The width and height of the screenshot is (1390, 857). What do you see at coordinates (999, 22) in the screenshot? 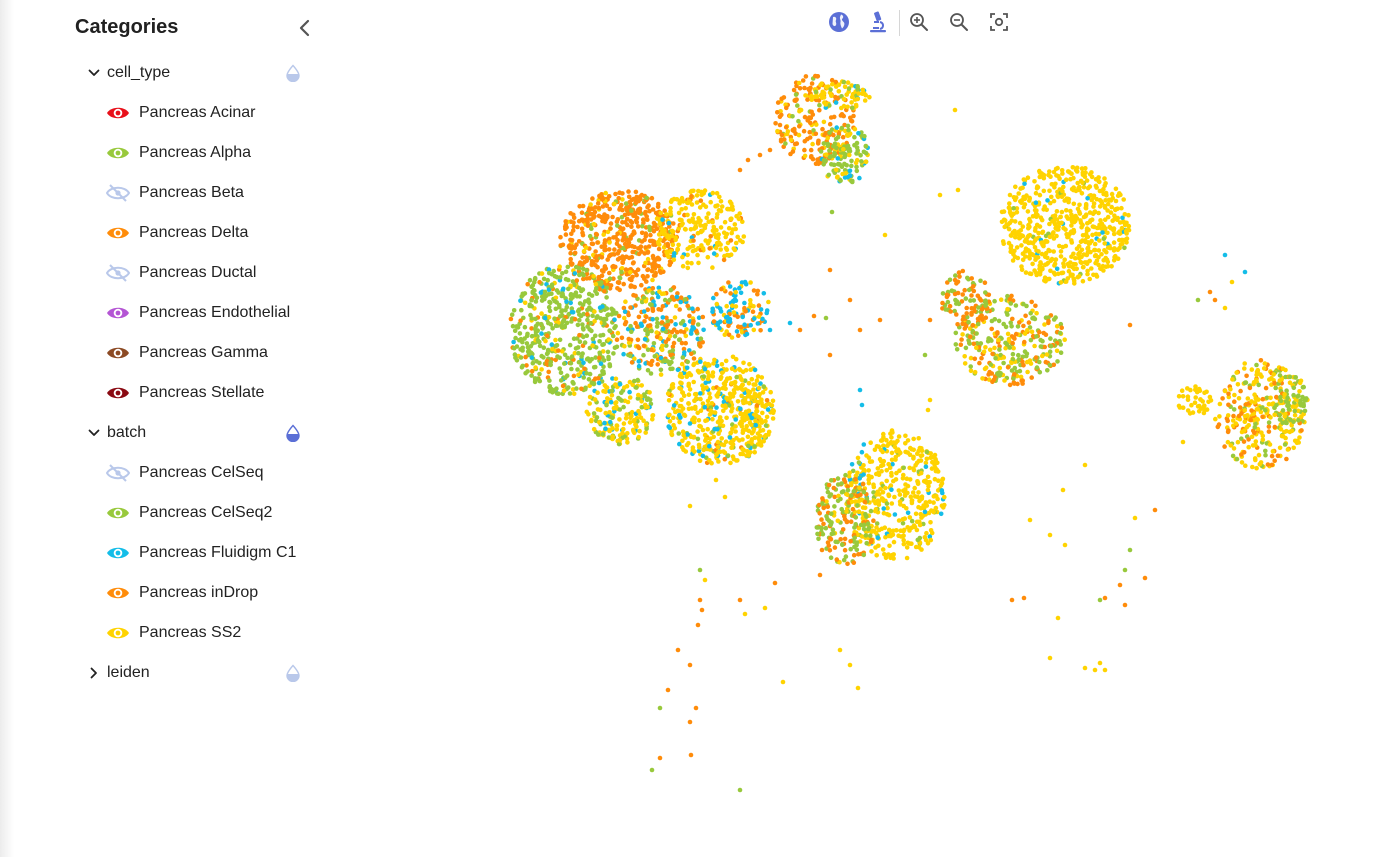
I see `fit-view-button` at bounding box center [999, 22].